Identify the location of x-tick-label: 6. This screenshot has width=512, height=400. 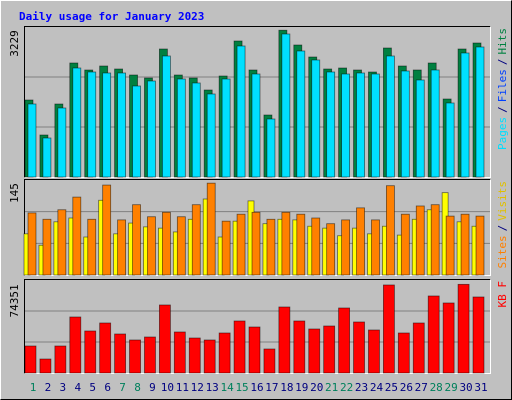
(107, 387).